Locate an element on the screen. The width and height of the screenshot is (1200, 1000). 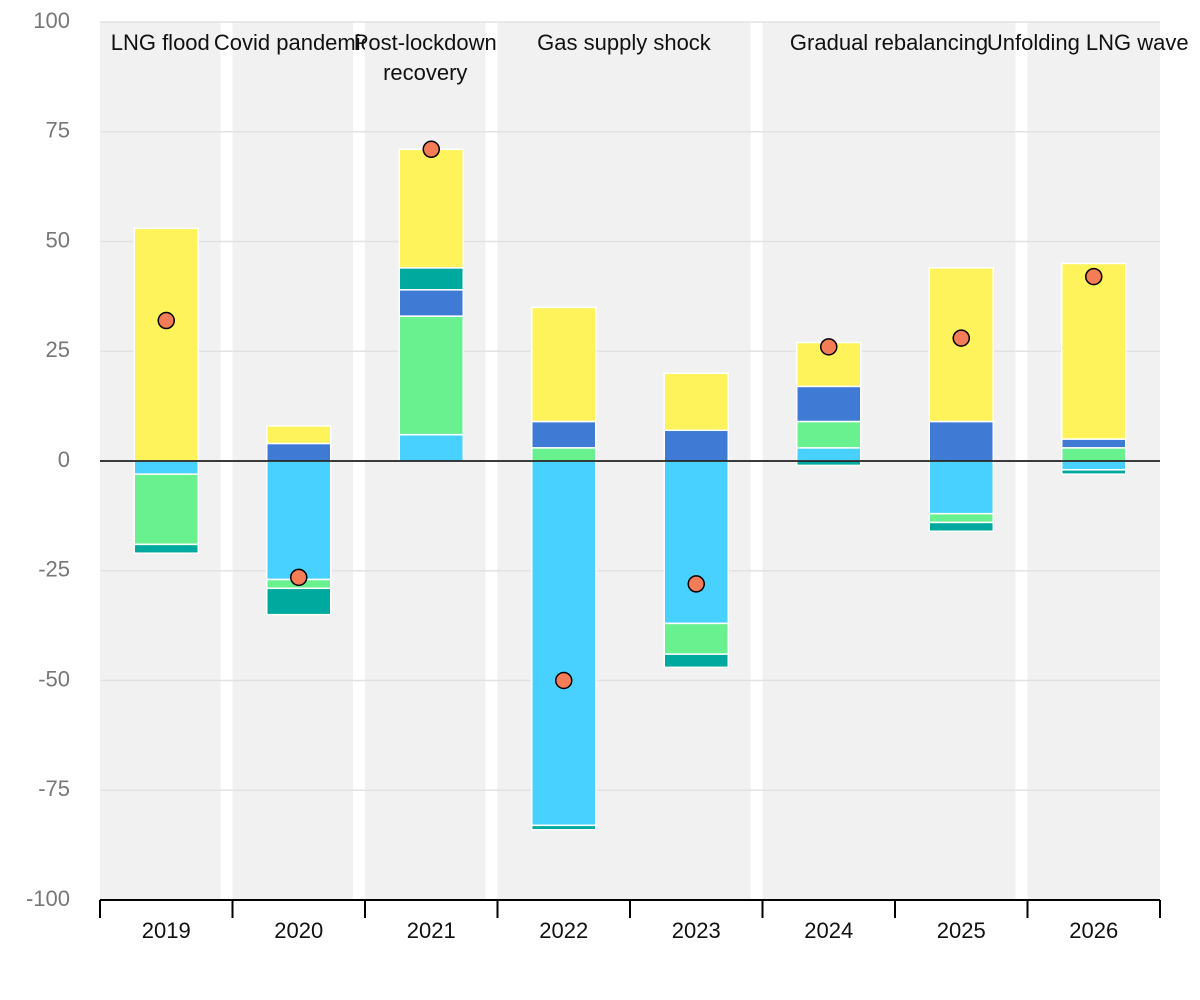
x-tick-label: 2020 is located at coordinates (298, 930).